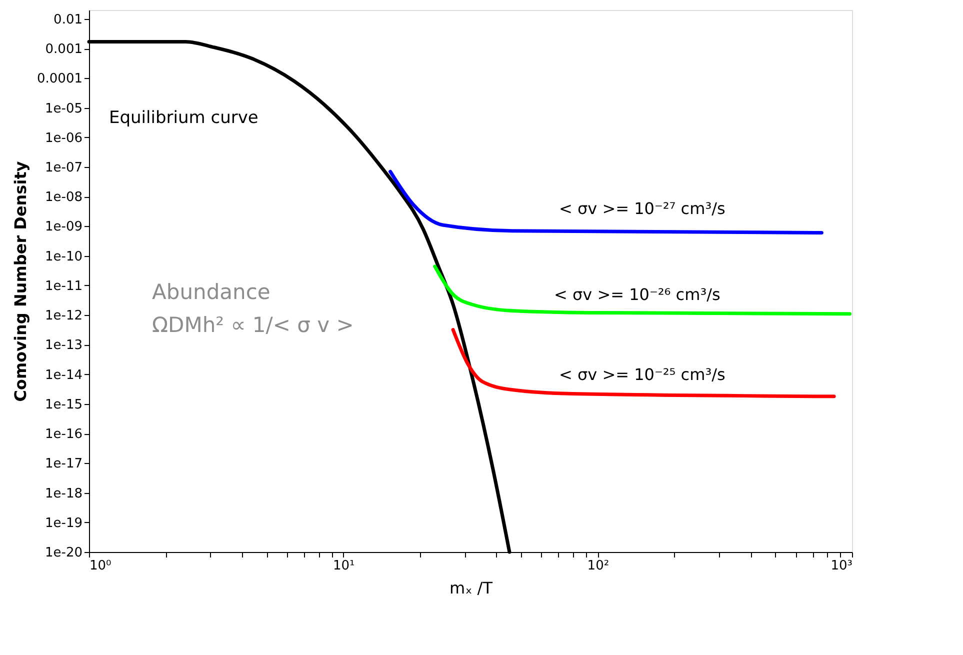 The image size is (963, 655). Describe the element at coordinates (63, 168) in the screenshot. I see `y-tick-label: 1e-07` at that location.